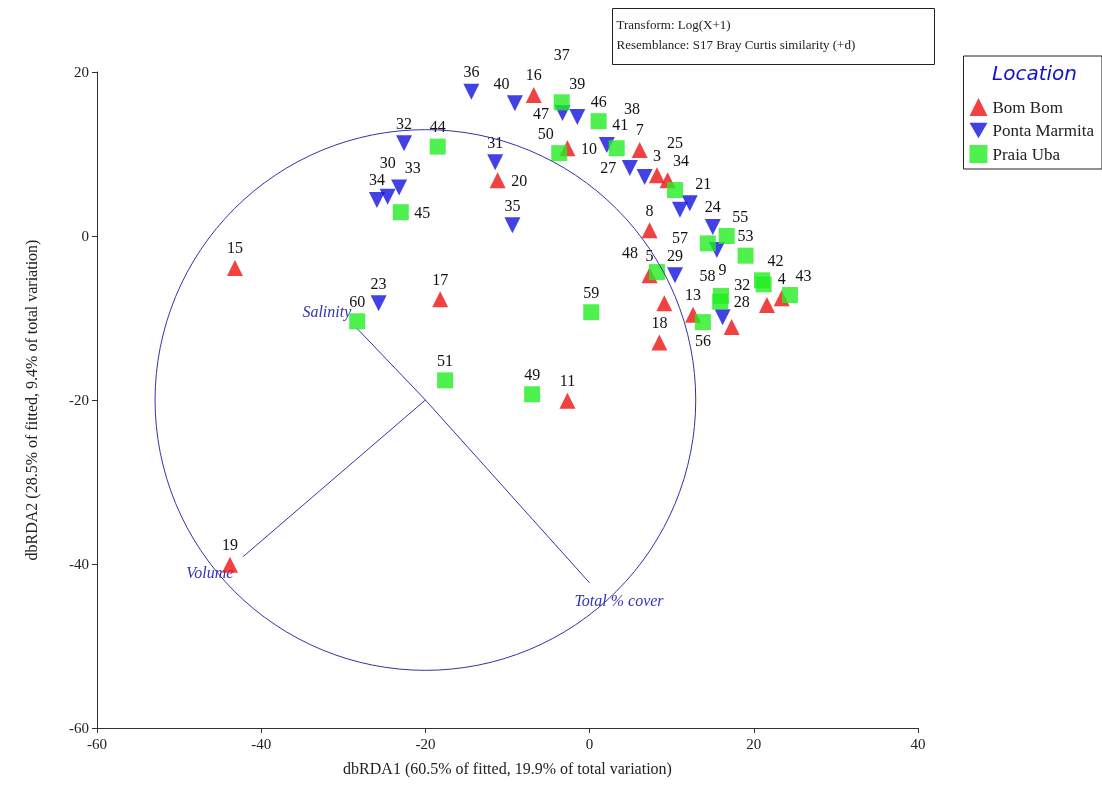 The image size is (1102, 801). What do you see at coordinates (598, 101) in the screenshot?
I see `annotation: 46` at bounding box center [598, 101].